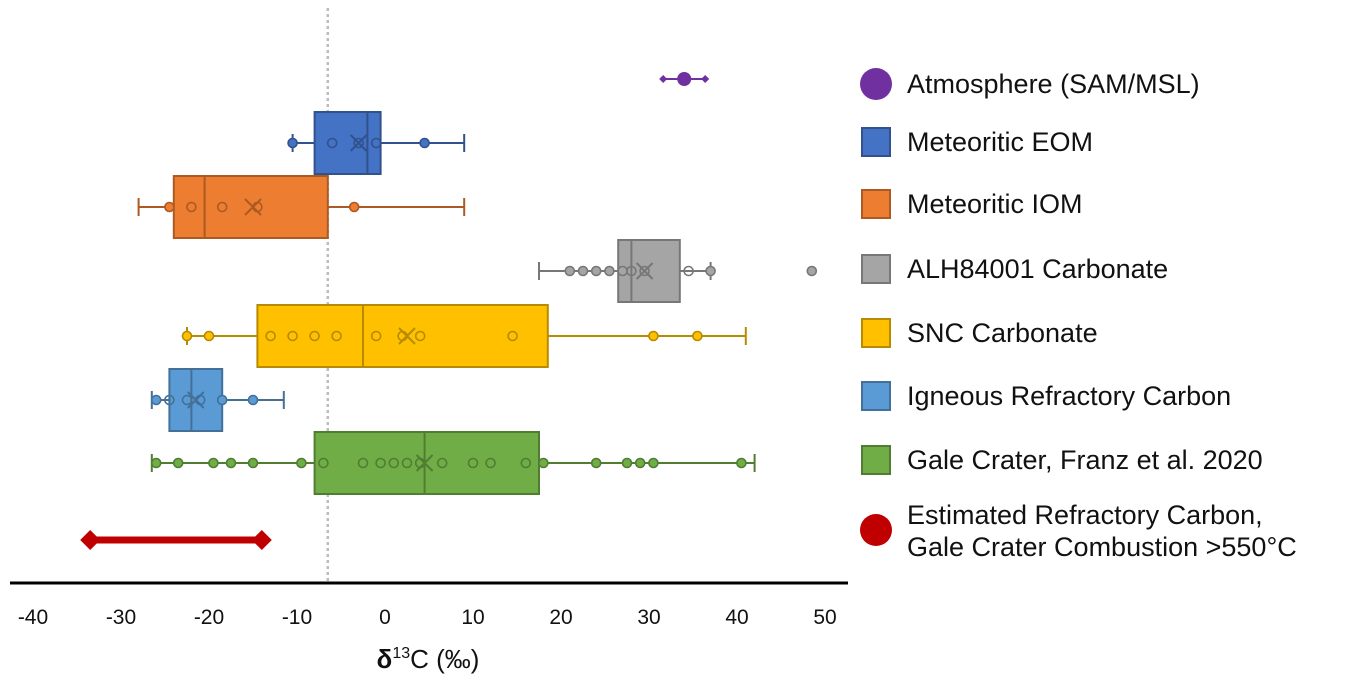 This screenshot has width=1366, height=680. Describe the element at coordinates (995, 204) in the screenshot. I see `legend-label-line: Meteoritic IOM` at that location.